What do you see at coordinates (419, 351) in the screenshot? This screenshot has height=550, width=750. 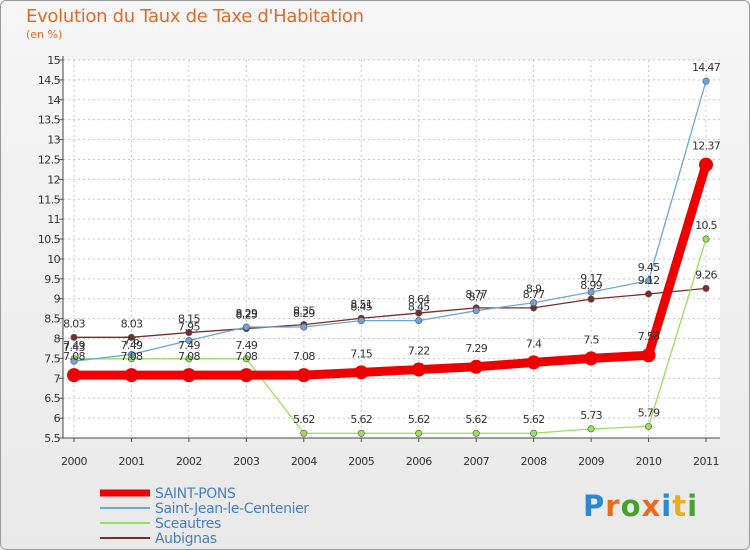 I see `data-label: 7.22` at bounding box center [419, 351].